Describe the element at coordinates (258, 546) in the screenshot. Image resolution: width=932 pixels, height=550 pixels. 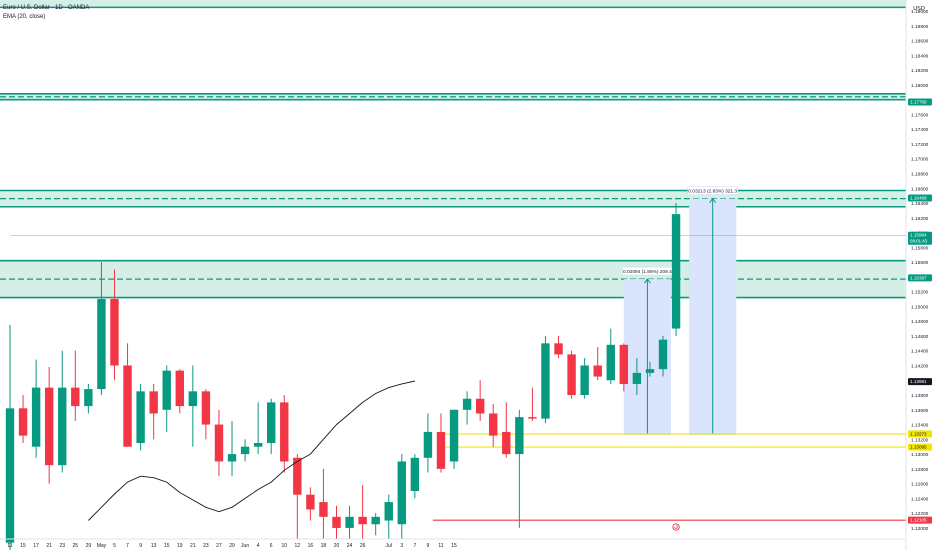
I see `date-tick-19: 4` at that location.